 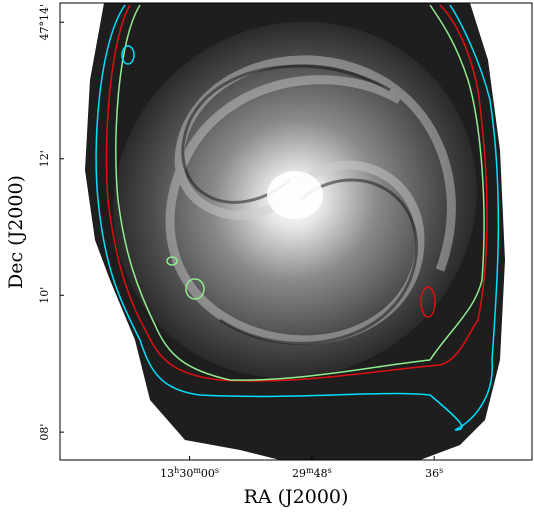 I want to click on x-tick-label: 13h30m00s, so click(x=189, y=473).